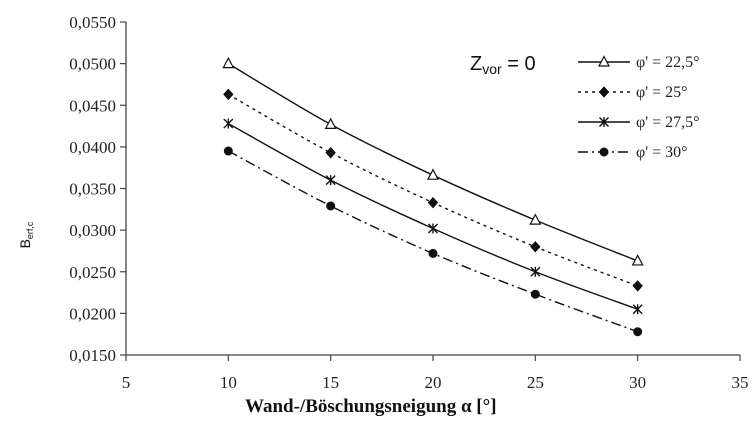 The height and width of the screenshot is (430, 754). Describe the element at coordinates (633, 152) in the screenshot. I see `legend-item: φ' = 30°` at that location.